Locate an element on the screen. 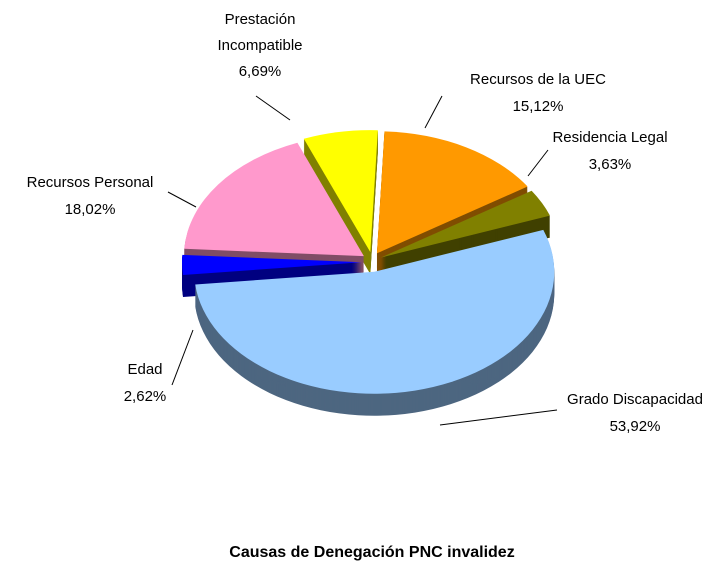 The image size is (718, 569). slice-label: Residencia Legal is located at coordinates (609, 137).